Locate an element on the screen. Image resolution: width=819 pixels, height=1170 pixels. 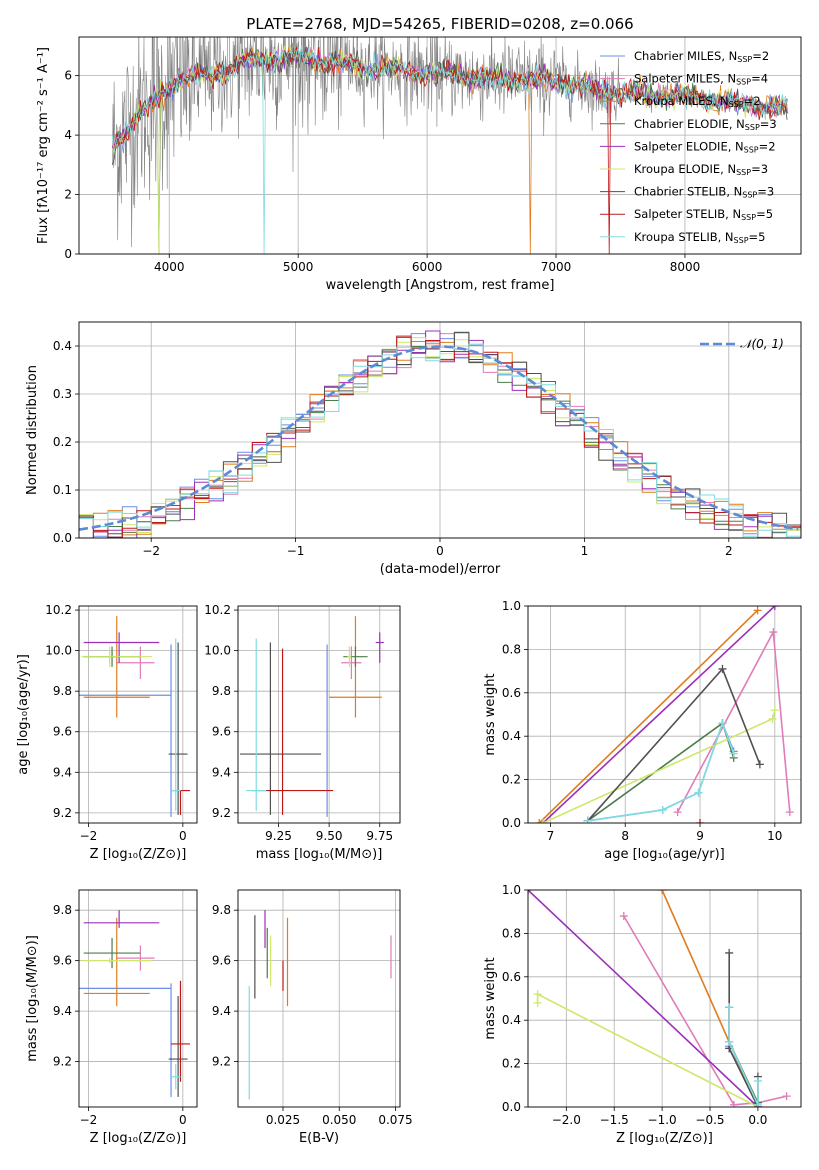
mass_vs_ebv-frame is located at coordinates (319, 998).